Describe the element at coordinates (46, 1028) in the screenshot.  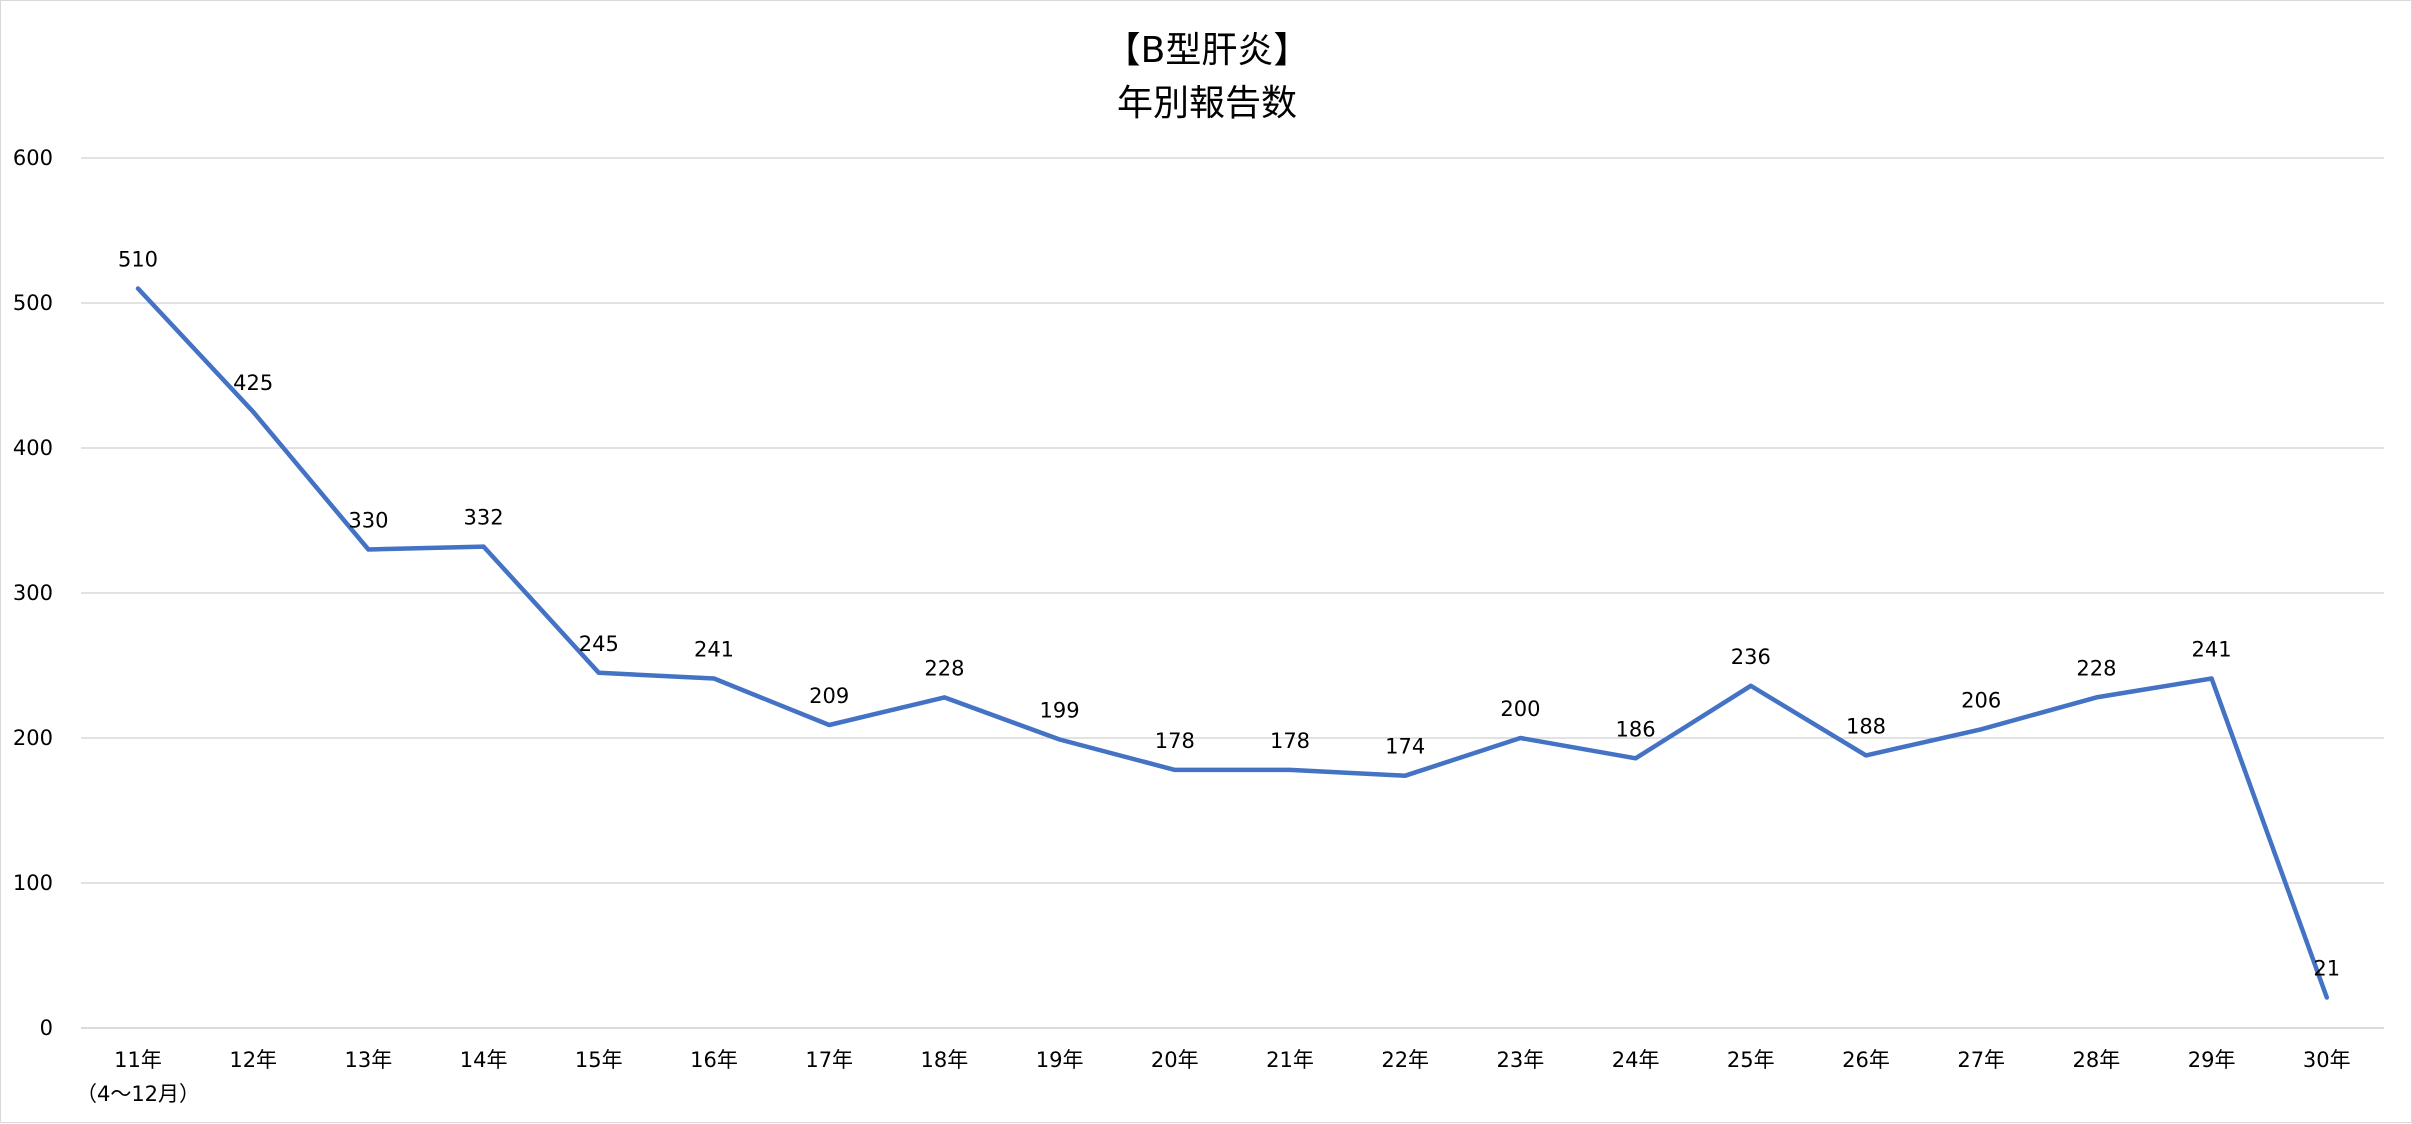
I see `y-tick-label: 0` at that location.